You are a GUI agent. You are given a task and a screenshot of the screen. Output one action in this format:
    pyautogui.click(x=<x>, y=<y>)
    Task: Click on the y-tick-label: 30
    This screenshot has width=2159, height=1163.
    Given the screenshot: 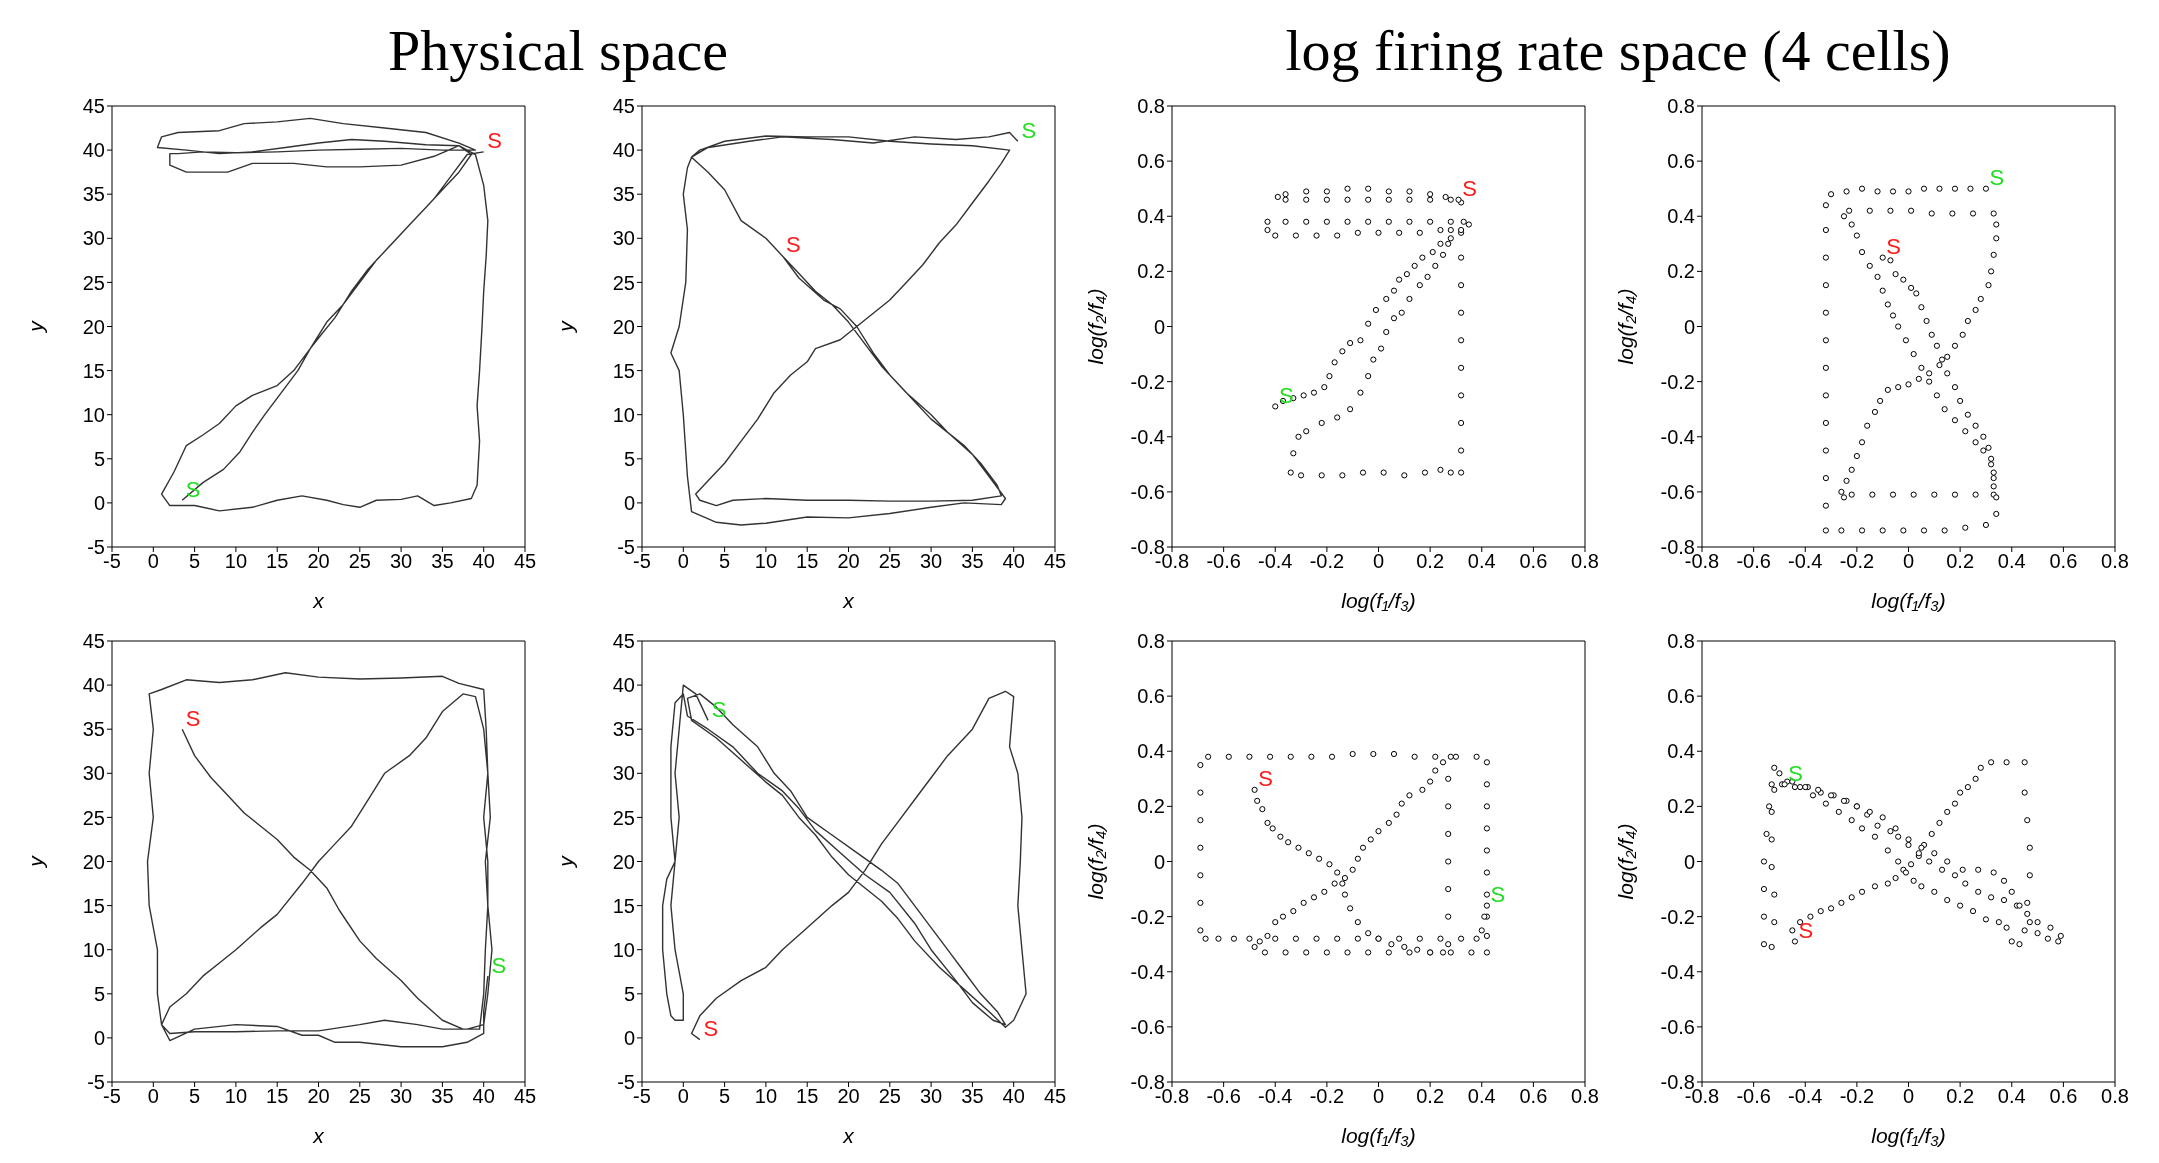 What is the action you would take?
    pyautogui.click(x=623, y=773)
    